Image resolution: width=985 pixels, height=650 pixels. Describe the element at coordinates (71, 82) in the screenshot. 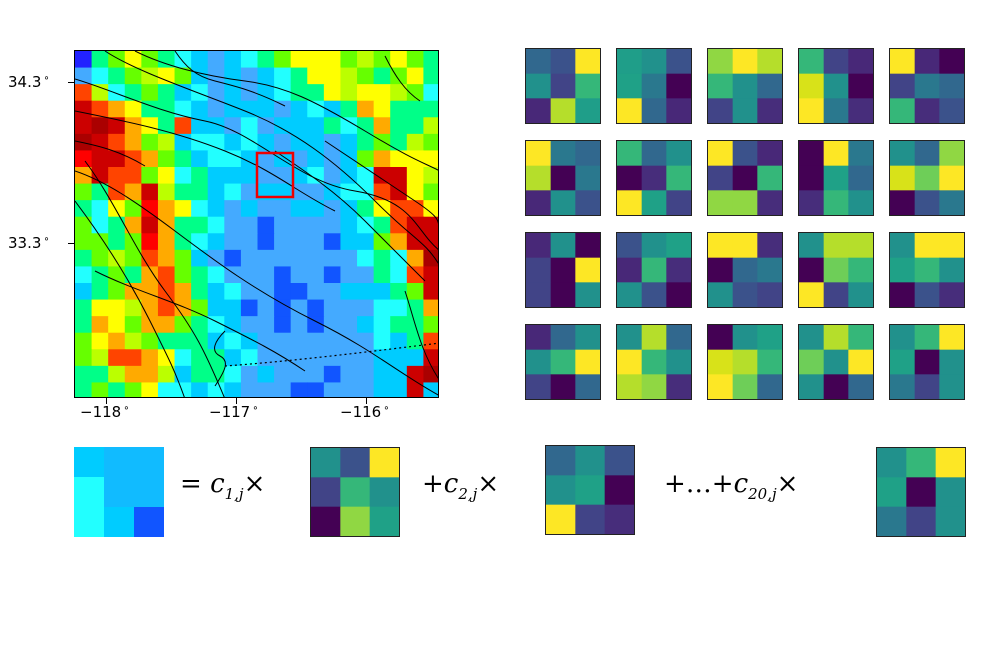

I see `y-tick-mark` at that location.